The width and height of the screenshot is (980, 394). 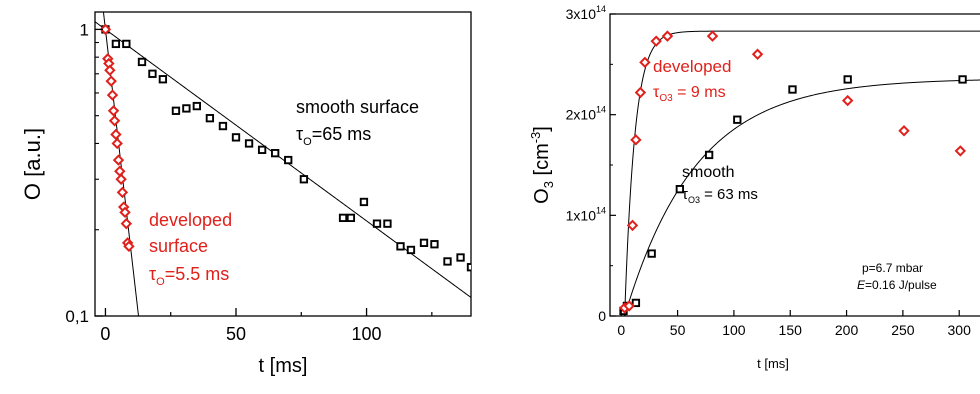 What do you see at coordinates (729, 194) in the screenshot?
I see `tau-value: = 63 ms` at bounding box center [729, 194].